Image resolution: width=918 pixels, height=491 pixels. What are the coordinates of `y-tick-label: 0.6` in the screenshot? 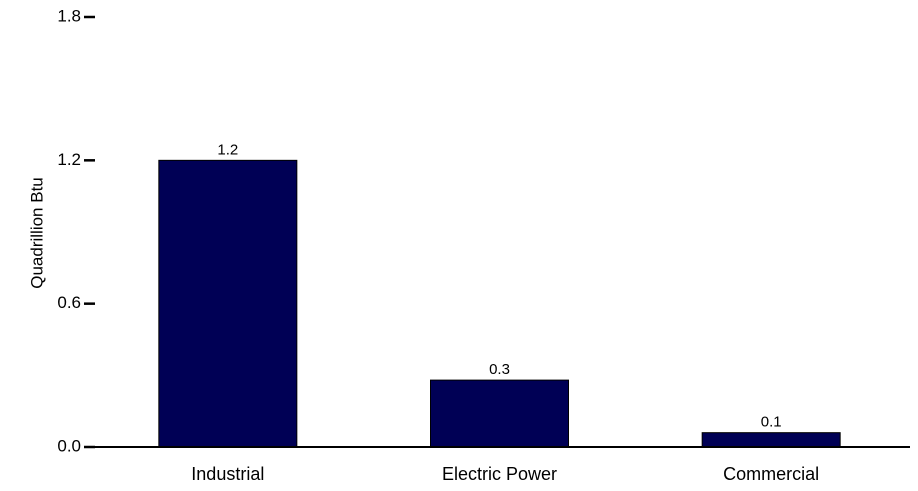 It's located at (69, 302).